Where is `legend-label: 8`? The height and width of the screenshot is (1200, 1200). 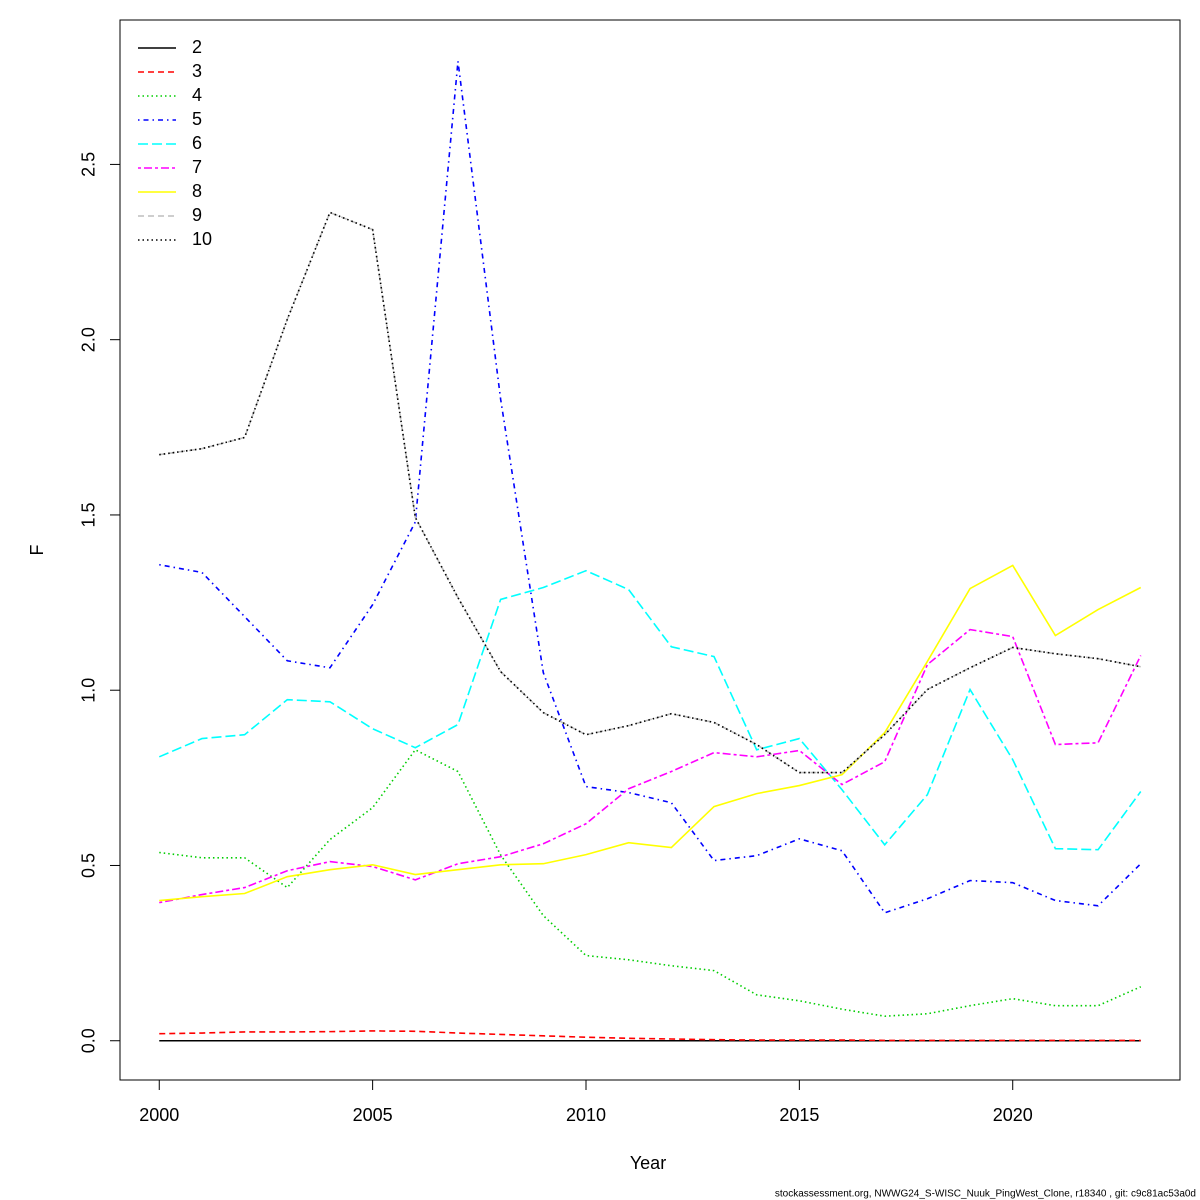 legend-label: 8 is located at coordinates (197, 191).